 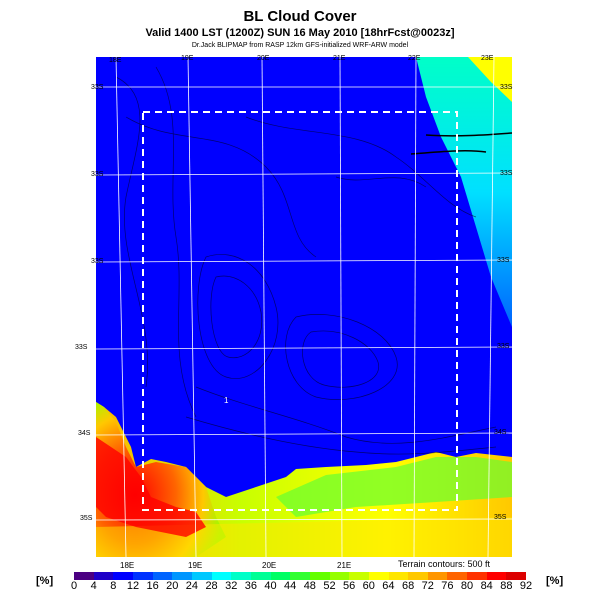 I want to click on colorbar-tick-label: 8, so click(x=113, y=586).